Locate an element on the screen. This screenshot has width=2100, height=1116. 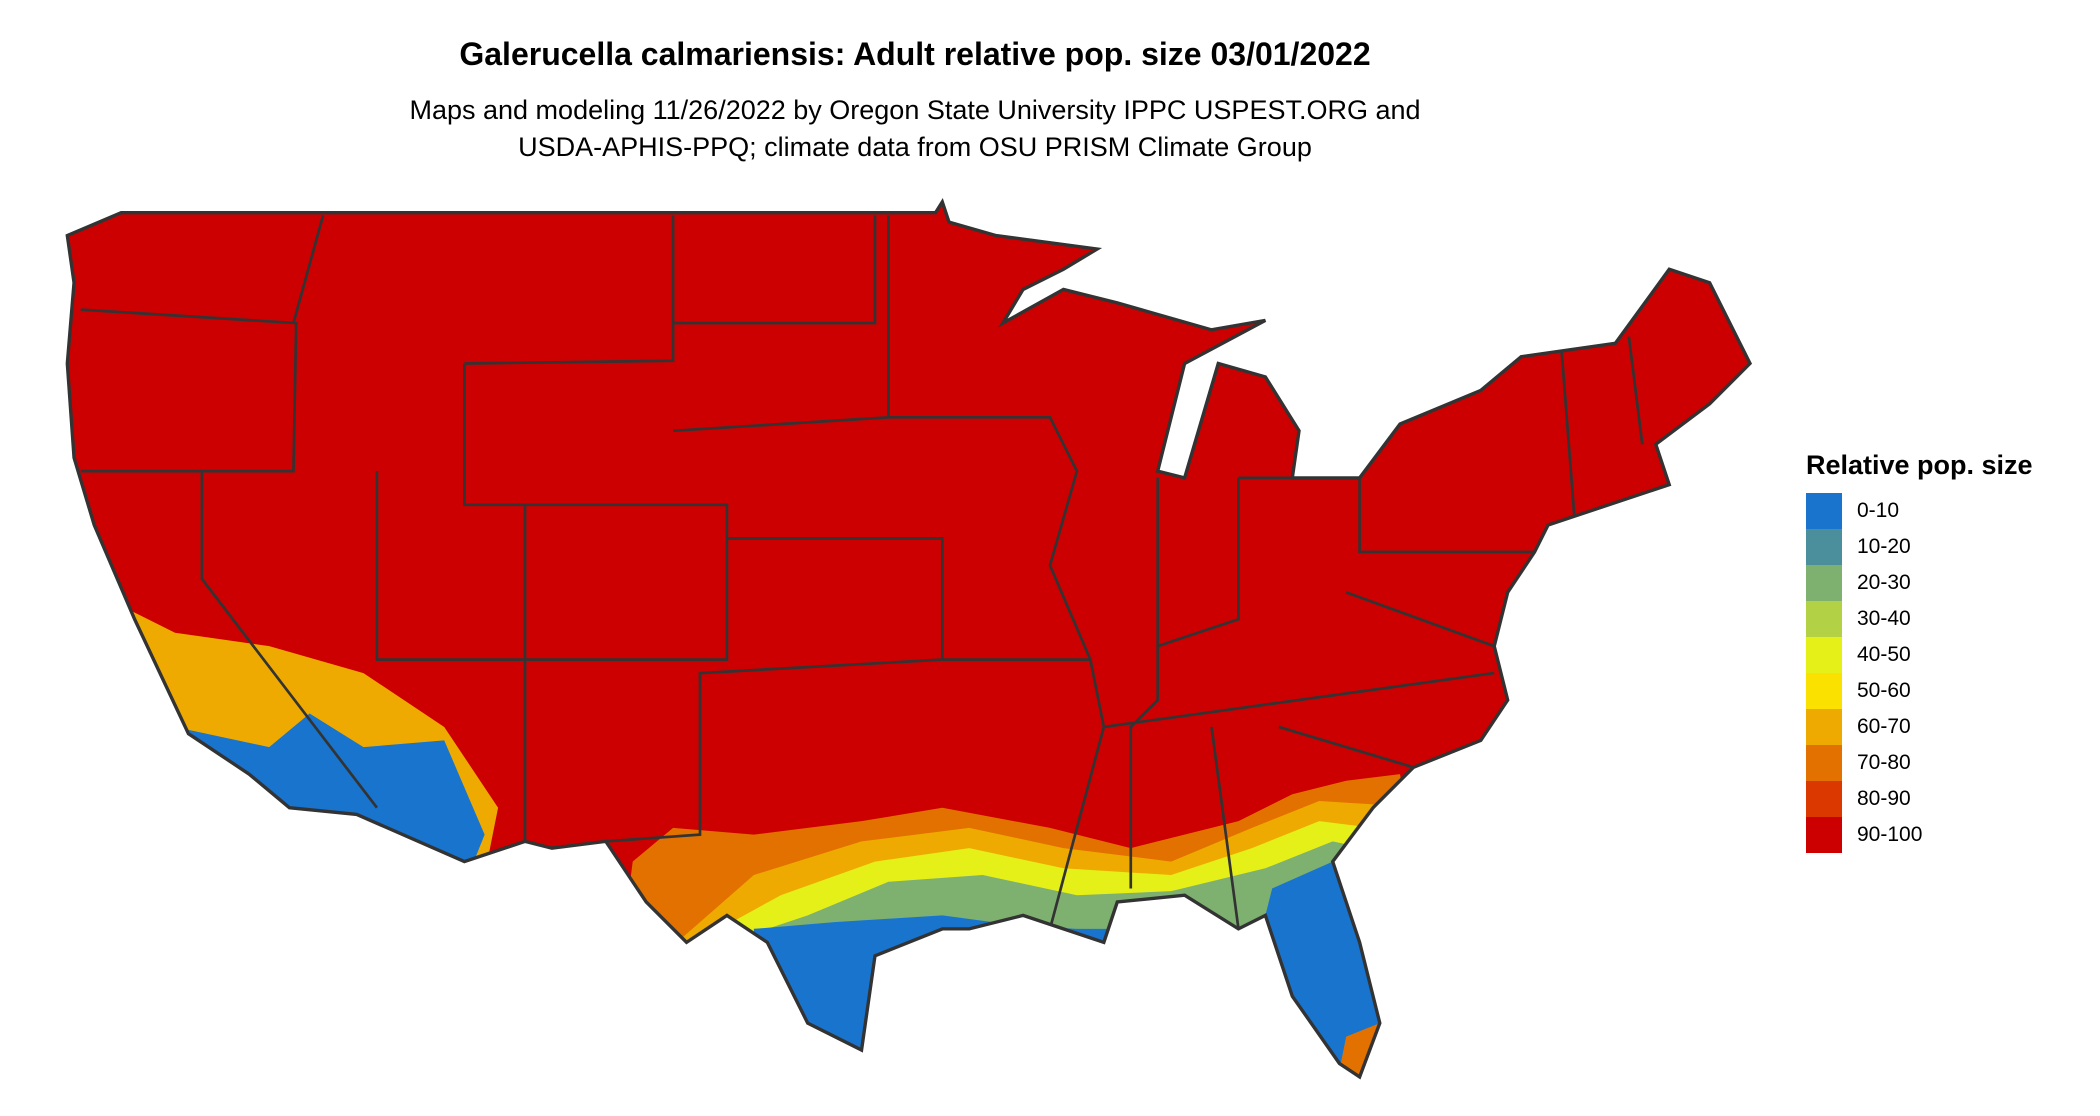
legend-label: 60-70 is located at coordinates (1884, 726).